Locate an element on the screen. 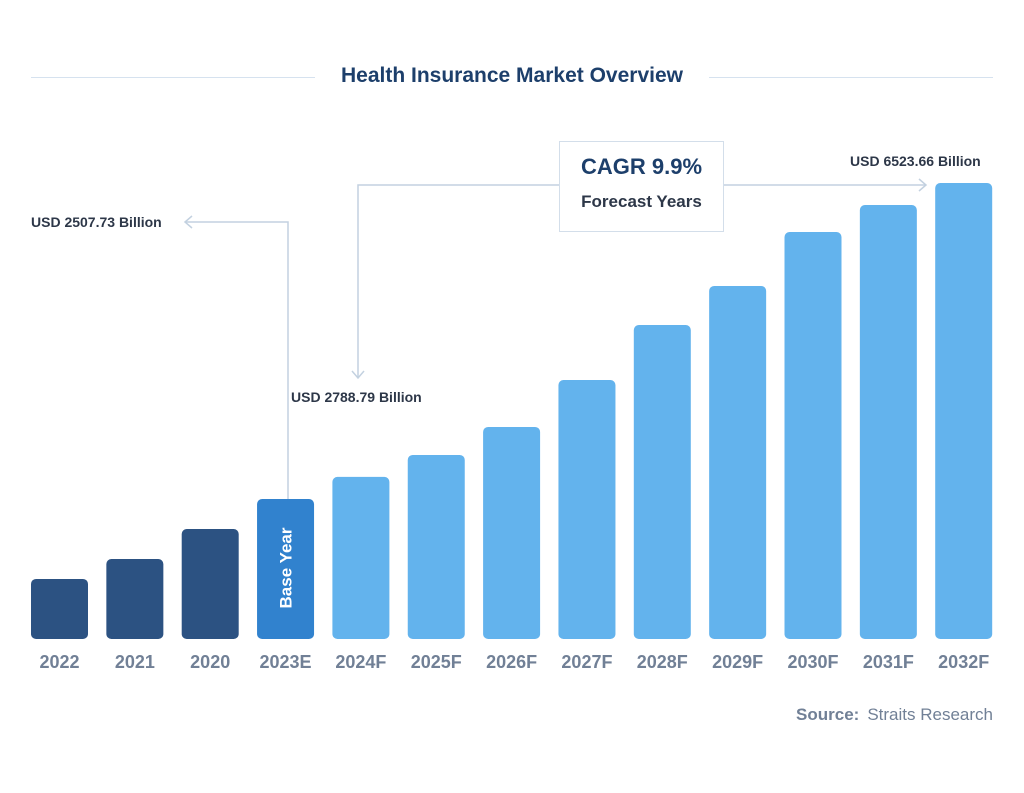  cagr-box: CAGR 9.9% Forecast Years is located at coordinates (641, 186).